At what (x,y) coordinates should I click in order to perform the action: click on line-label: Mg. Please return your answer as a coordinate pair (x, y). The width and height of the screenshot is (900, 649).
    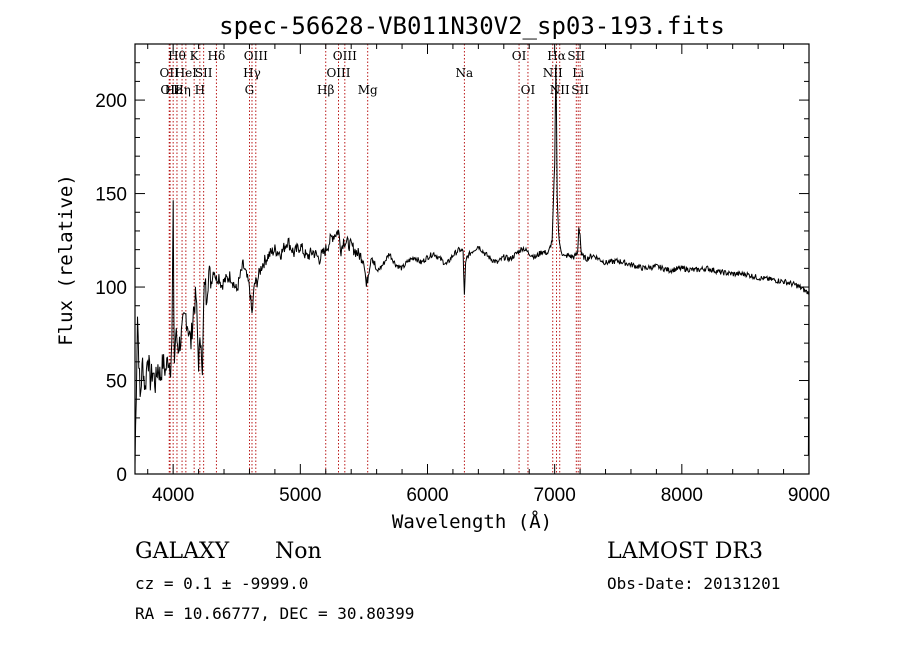
    Looking at the image, I should click on (368, 90).